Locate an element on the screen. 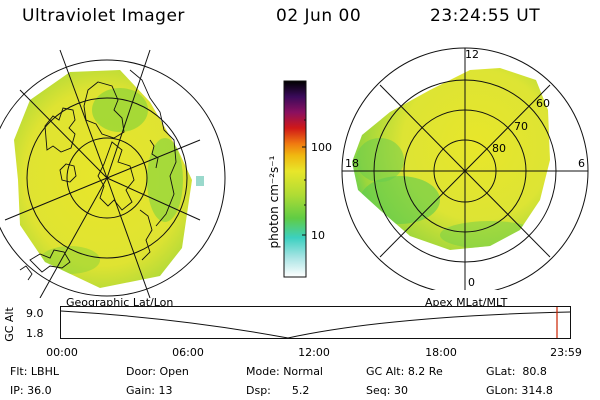  instrument-title: Ultraviolet Imager is located at coordinates (103, 16).